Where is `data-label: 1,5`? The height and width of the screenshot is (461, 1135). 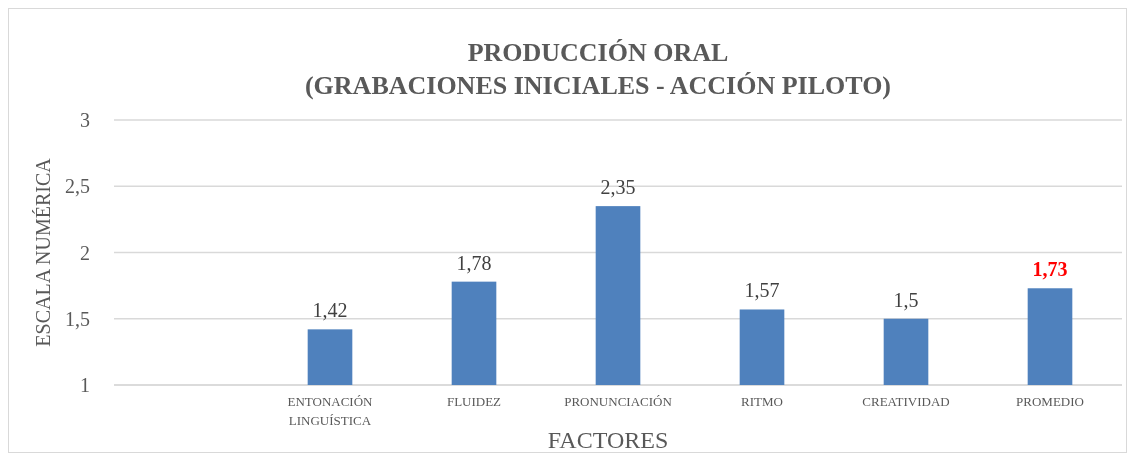 data-label: 1,5 is located at coordinates (906, 299).